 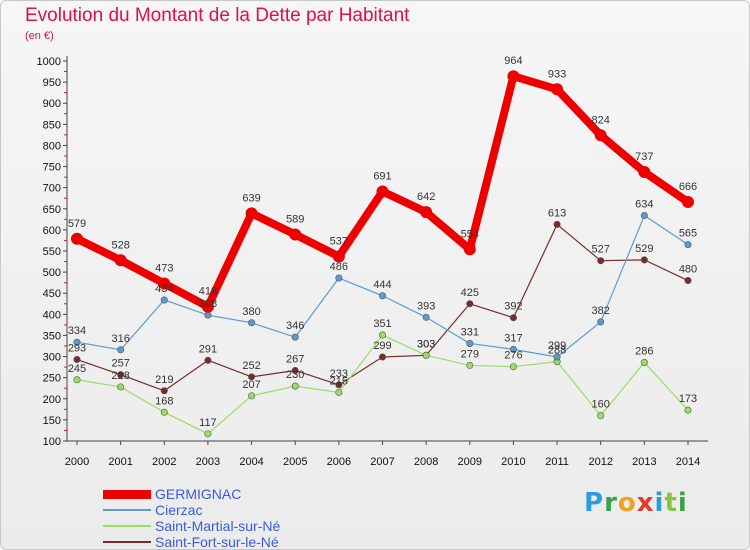 I want to click on y-tick-label: 900, so click(x=52, y=104).